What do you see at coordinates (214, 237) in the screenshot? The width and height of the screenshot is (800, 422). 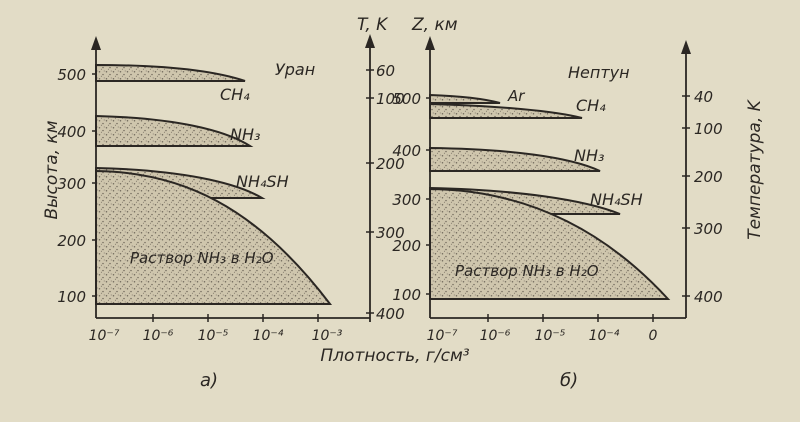 I see `left-layer-solution` at bounding box center [214, 237].